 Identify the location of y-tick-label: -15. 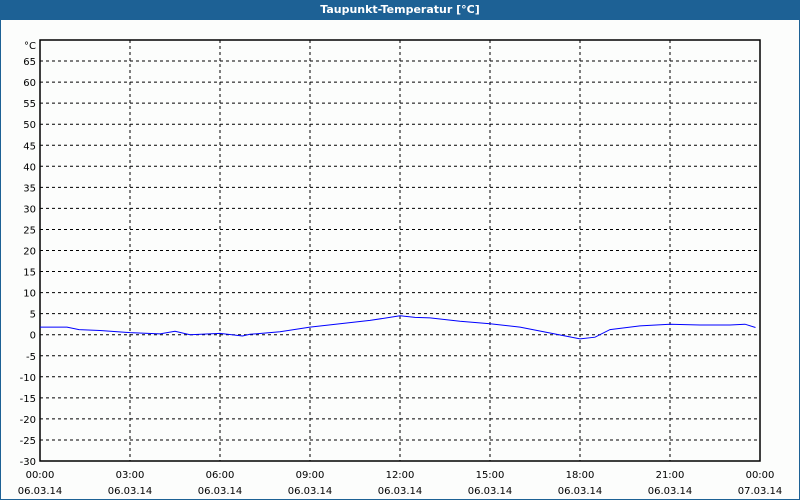
(28, 399).